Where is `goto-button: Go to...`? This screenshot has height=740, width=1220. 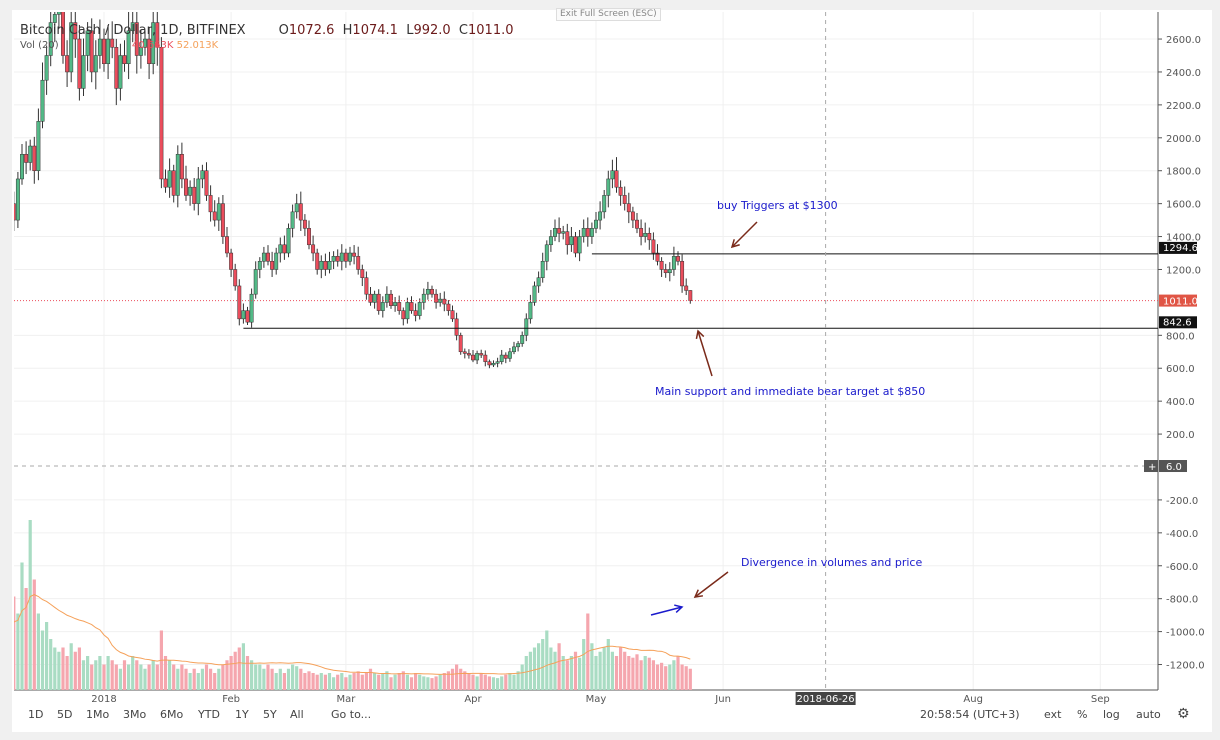 goto-button: Go to... is located at coordinates (351, 714).